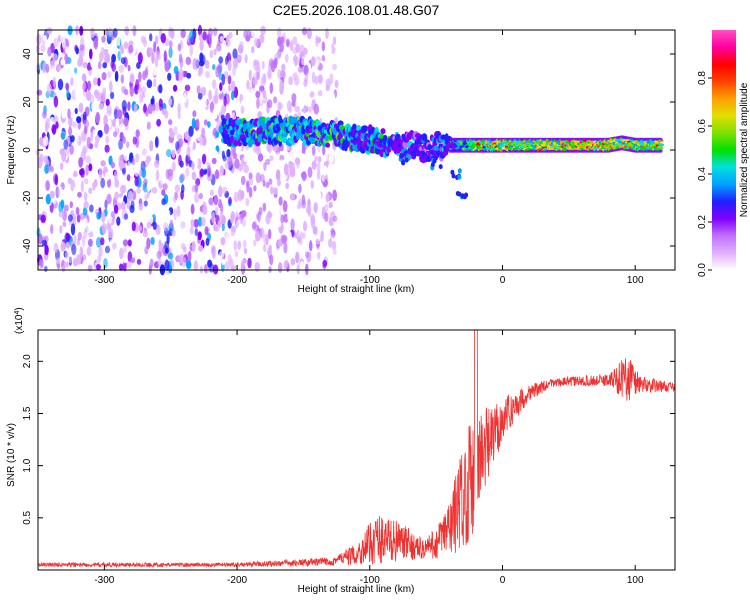 This screenshot has height=600, width=750. Describe the element at coordinates (27, 54) in the screenshot. I see `y-tick-label: 40` at that location.